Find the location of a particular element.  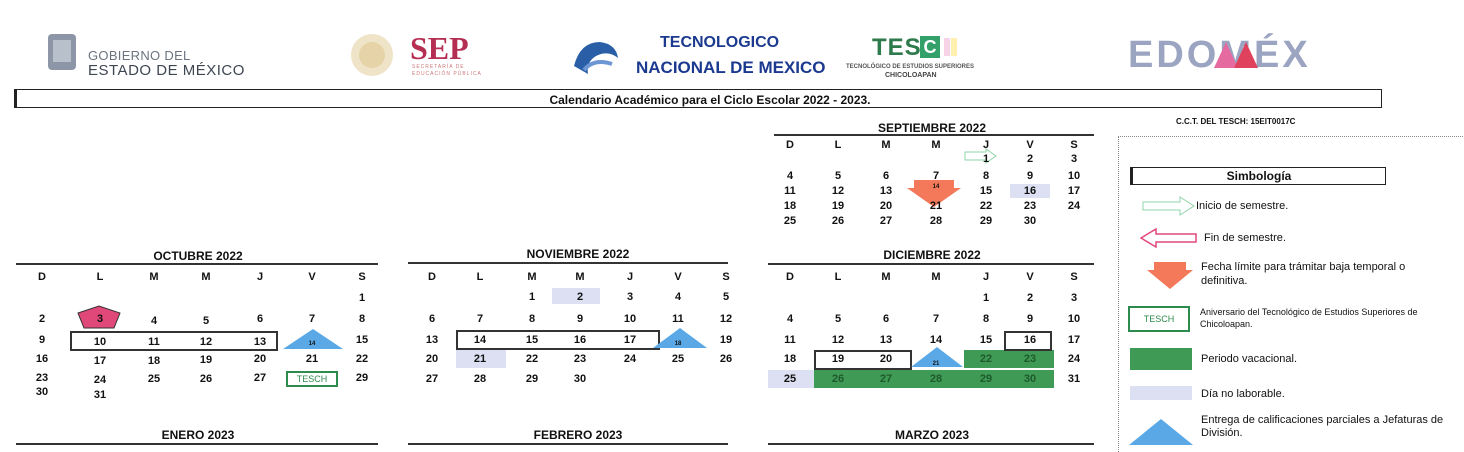

calendar-cell: 25 is located at coordinates (678, 359).